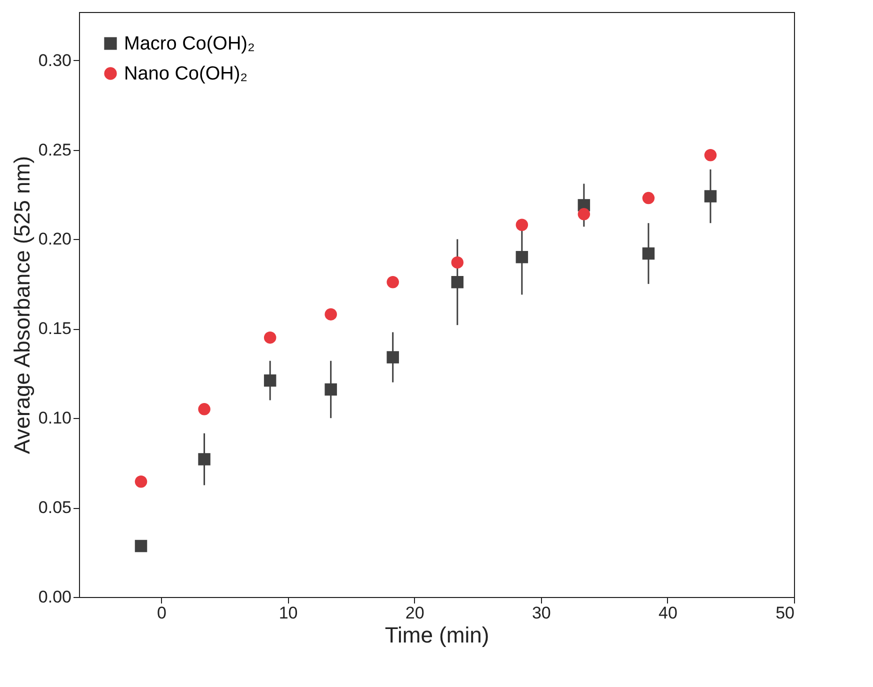 Image resolution: width=873 pixels, height=687 pixels. I want to click on x-tick-label: 10, so click(288, 613).